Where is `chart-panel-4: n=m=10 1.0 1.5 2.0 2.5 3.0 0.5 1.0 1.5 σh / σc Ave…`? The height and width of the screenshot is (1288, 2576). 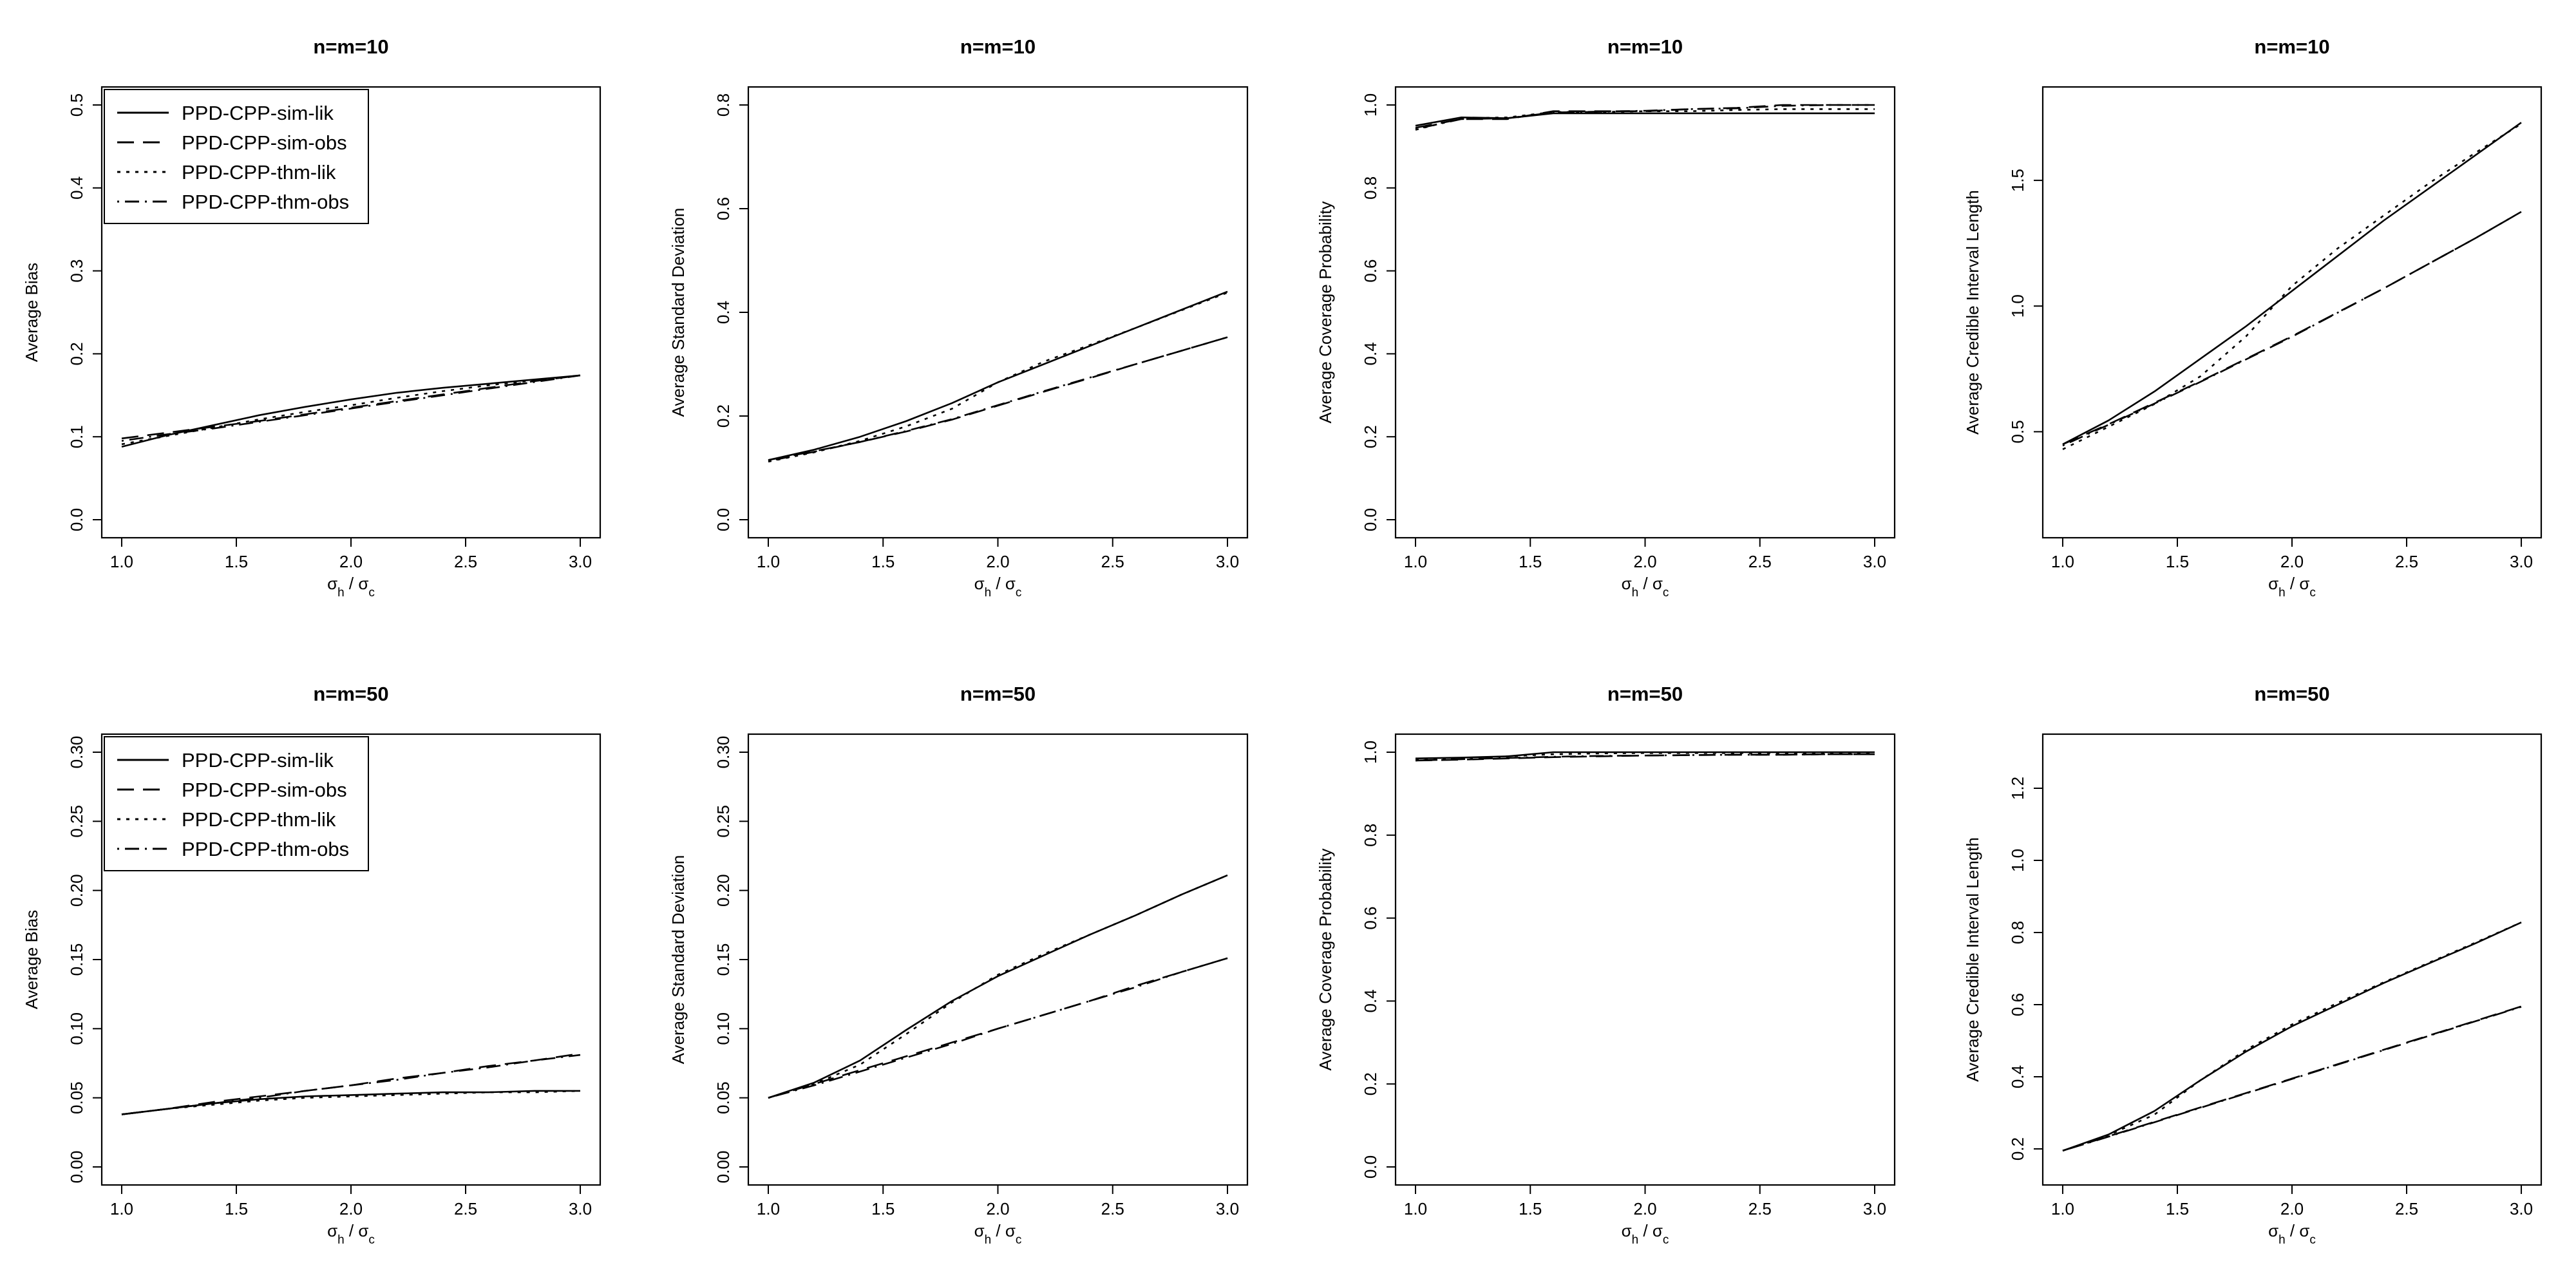
chart-panel-4: n=m=10 1.0 1.5 2.0 2.5 3.0 0.5 1.0 1.5 σh / σc Ave… is located at coordinates (2253, 318).